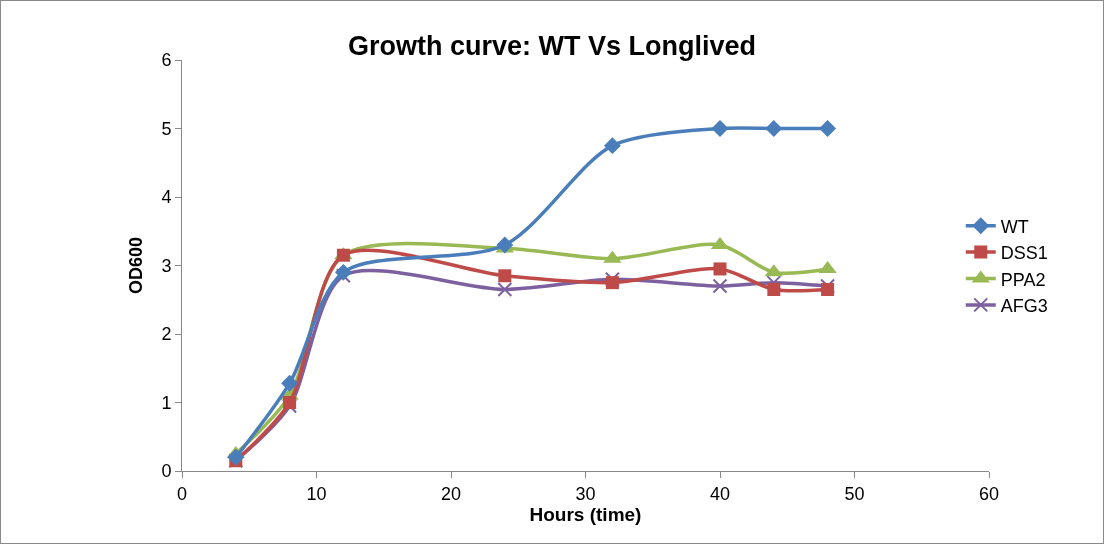  I want to click on x-tick-label: 0, so click(182, 493).